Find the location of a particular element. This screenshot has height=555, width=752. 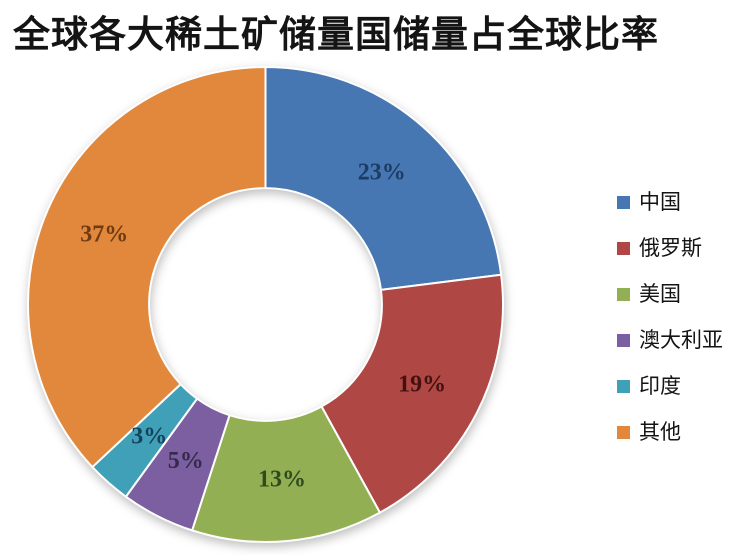

pie-slice-russia is located at coordinates (412, 393).